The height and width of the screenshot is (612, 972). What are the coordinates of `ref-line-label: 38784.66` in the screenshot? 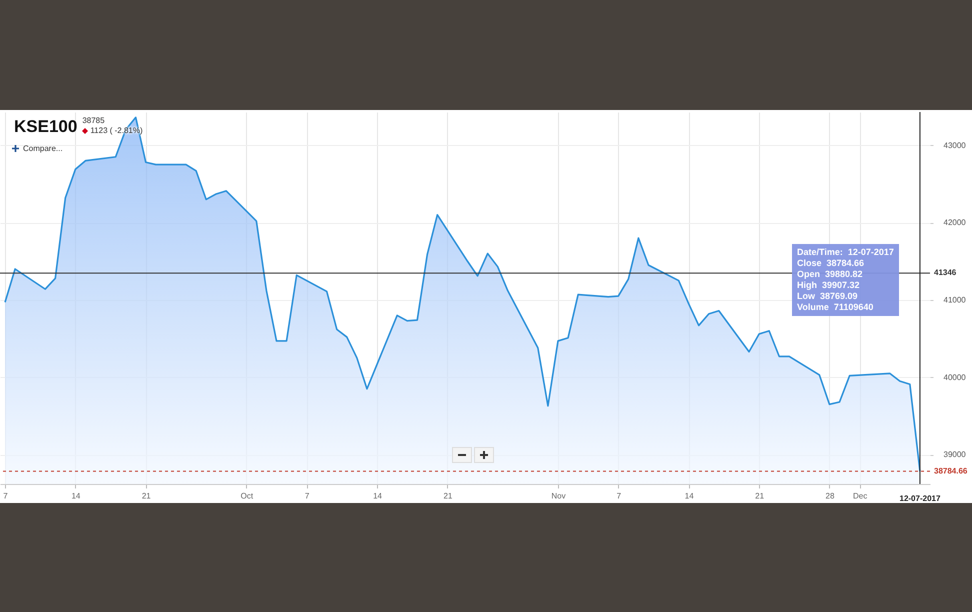 It's located at (951, 471).